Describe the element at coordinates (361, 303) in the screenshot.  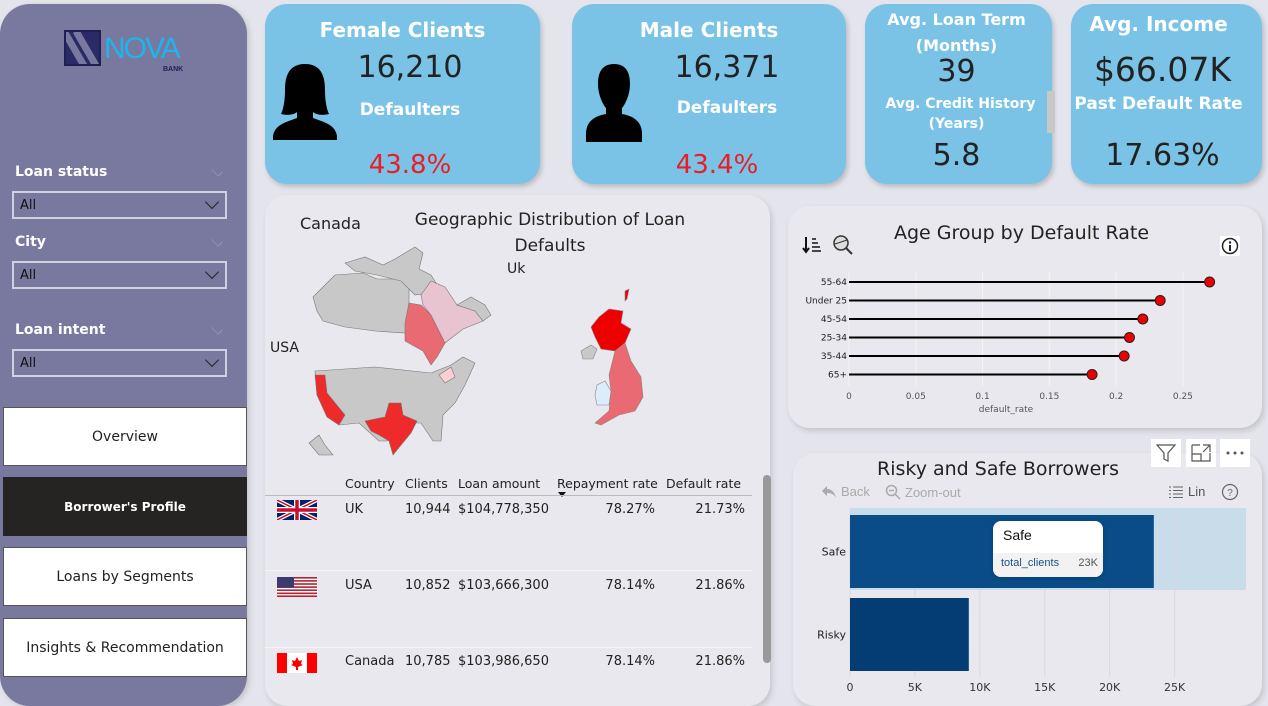
I see `canada-west-provinces` at that location.